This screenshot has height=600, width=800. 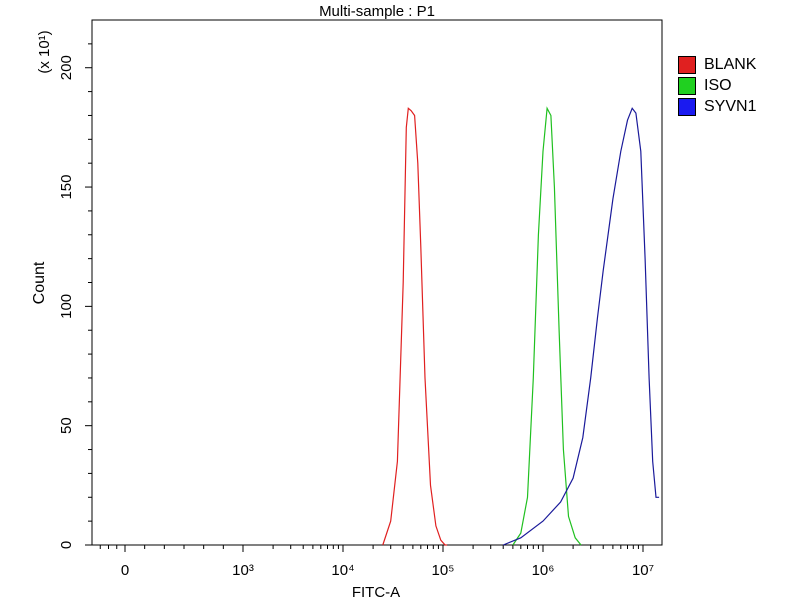 I want to click on legend-item-iso: ISO, so click(x=717, y=85).